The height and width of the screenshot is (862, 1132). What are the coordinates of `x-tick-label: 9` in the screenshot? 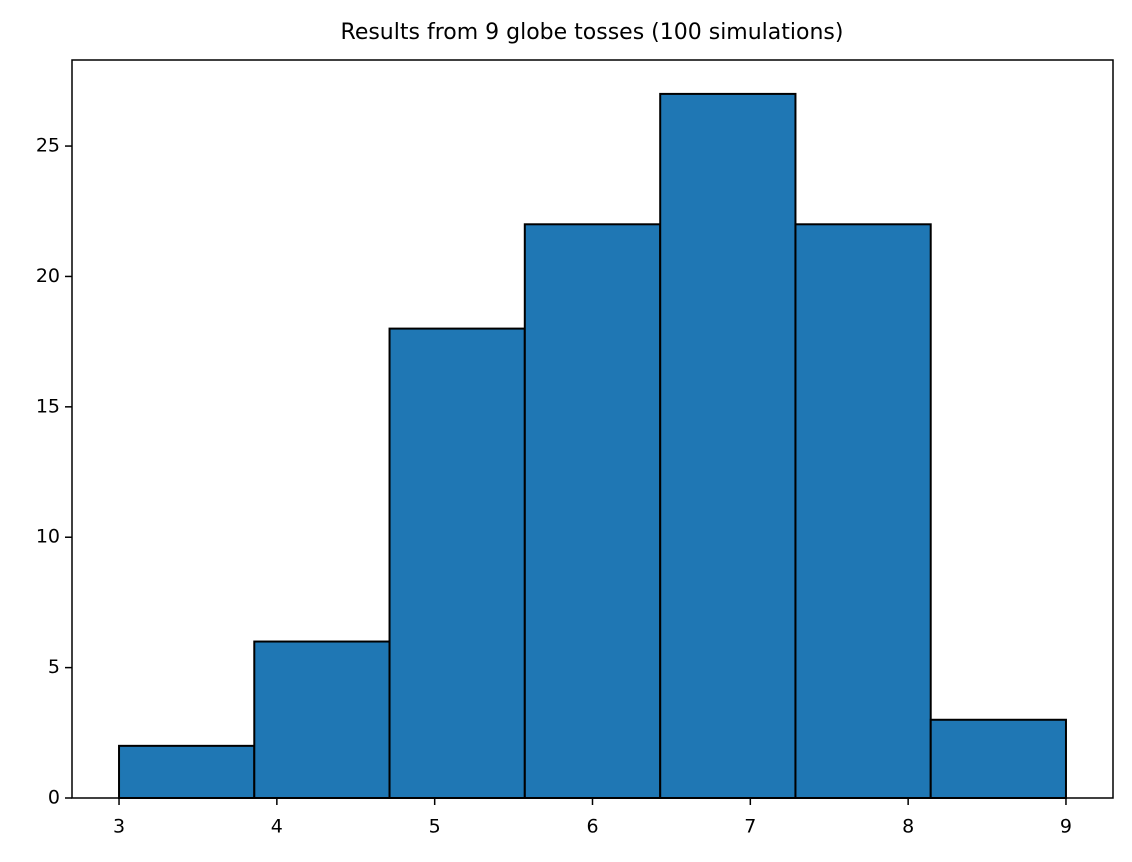 It's located at (1066, 827).